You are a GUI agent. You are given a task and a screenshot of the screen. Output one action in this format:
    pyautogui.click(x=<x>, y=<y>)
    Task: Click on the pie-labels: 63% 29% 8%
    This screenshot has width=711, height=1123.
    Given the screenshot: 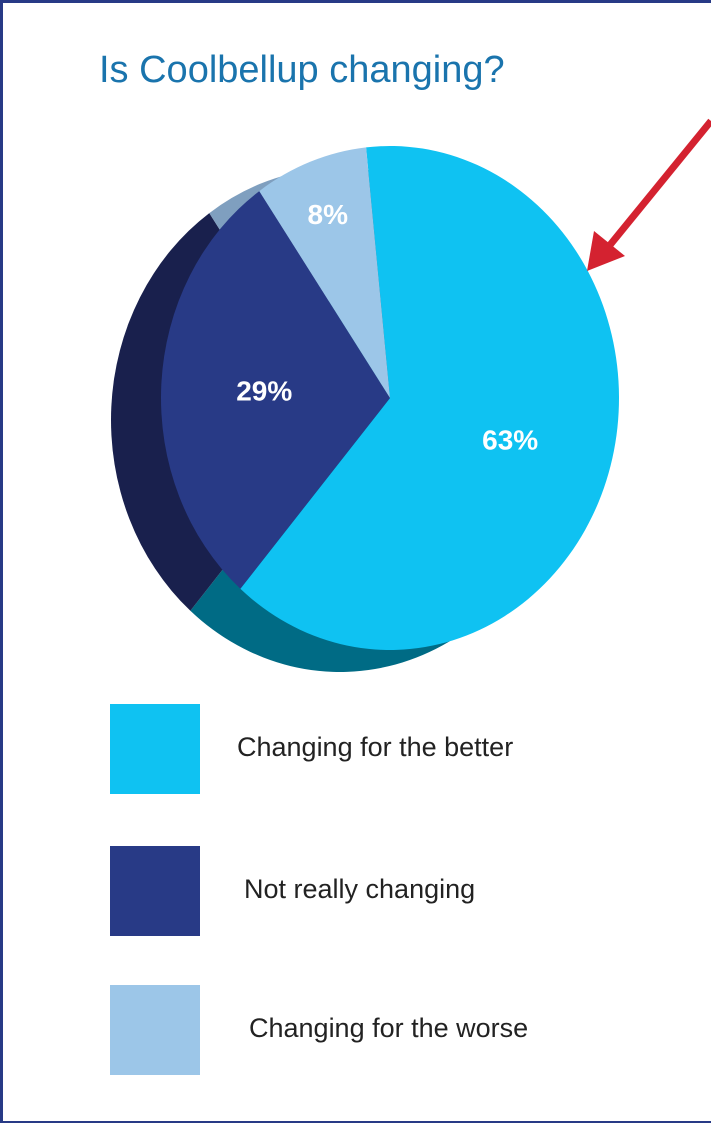 What is the action you would take?
    pyautogui.click(x=387, y=327)
    